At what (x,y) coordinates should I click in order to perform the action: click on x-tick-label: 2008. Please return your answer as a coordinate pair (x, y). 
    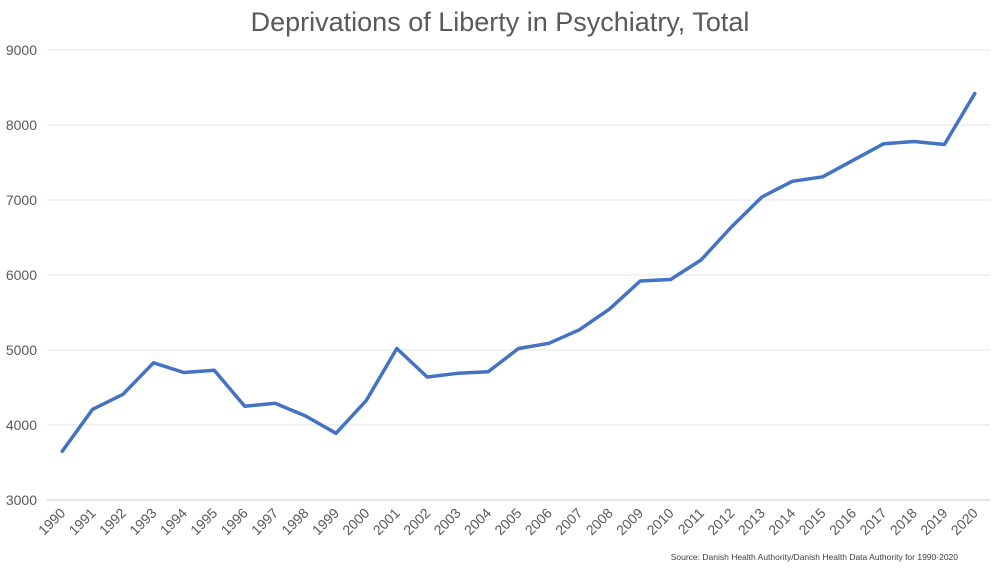
    Looking at the image, I should click on (599, 521).